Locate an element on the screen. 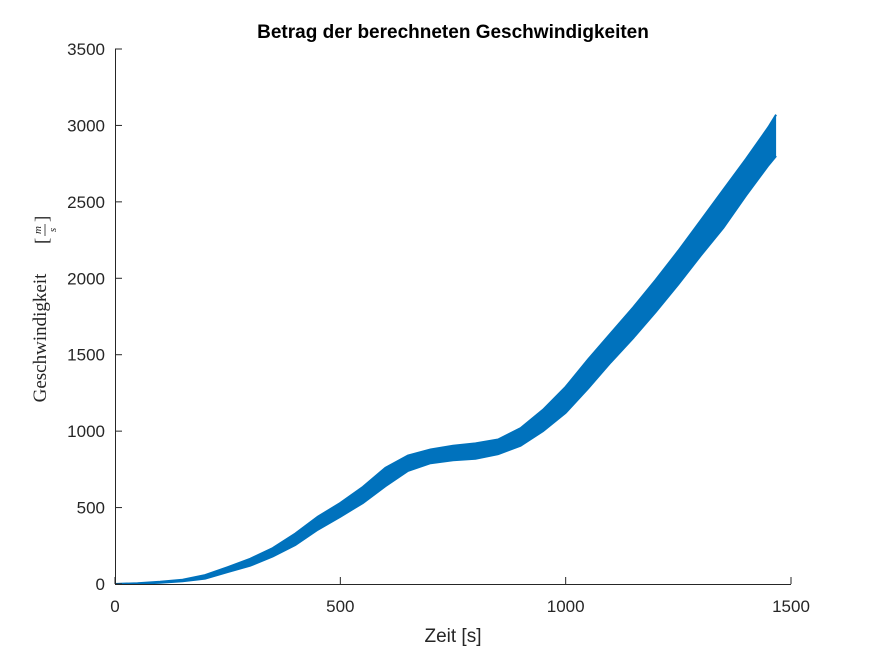 The width and height of the screenshot is (875, 656). y-unit-bracket-right: ] is located at coordinates (42, 219).